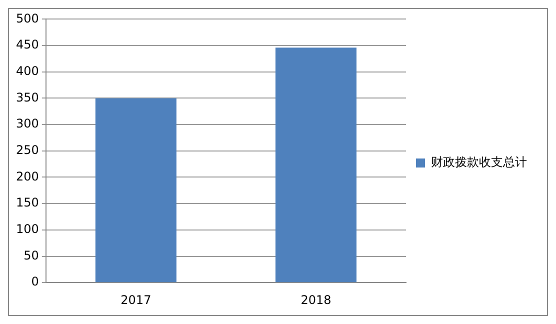 This screenshot has width=556, height=324. I want to click on x-tick-label: 2017, so click(136, 299).